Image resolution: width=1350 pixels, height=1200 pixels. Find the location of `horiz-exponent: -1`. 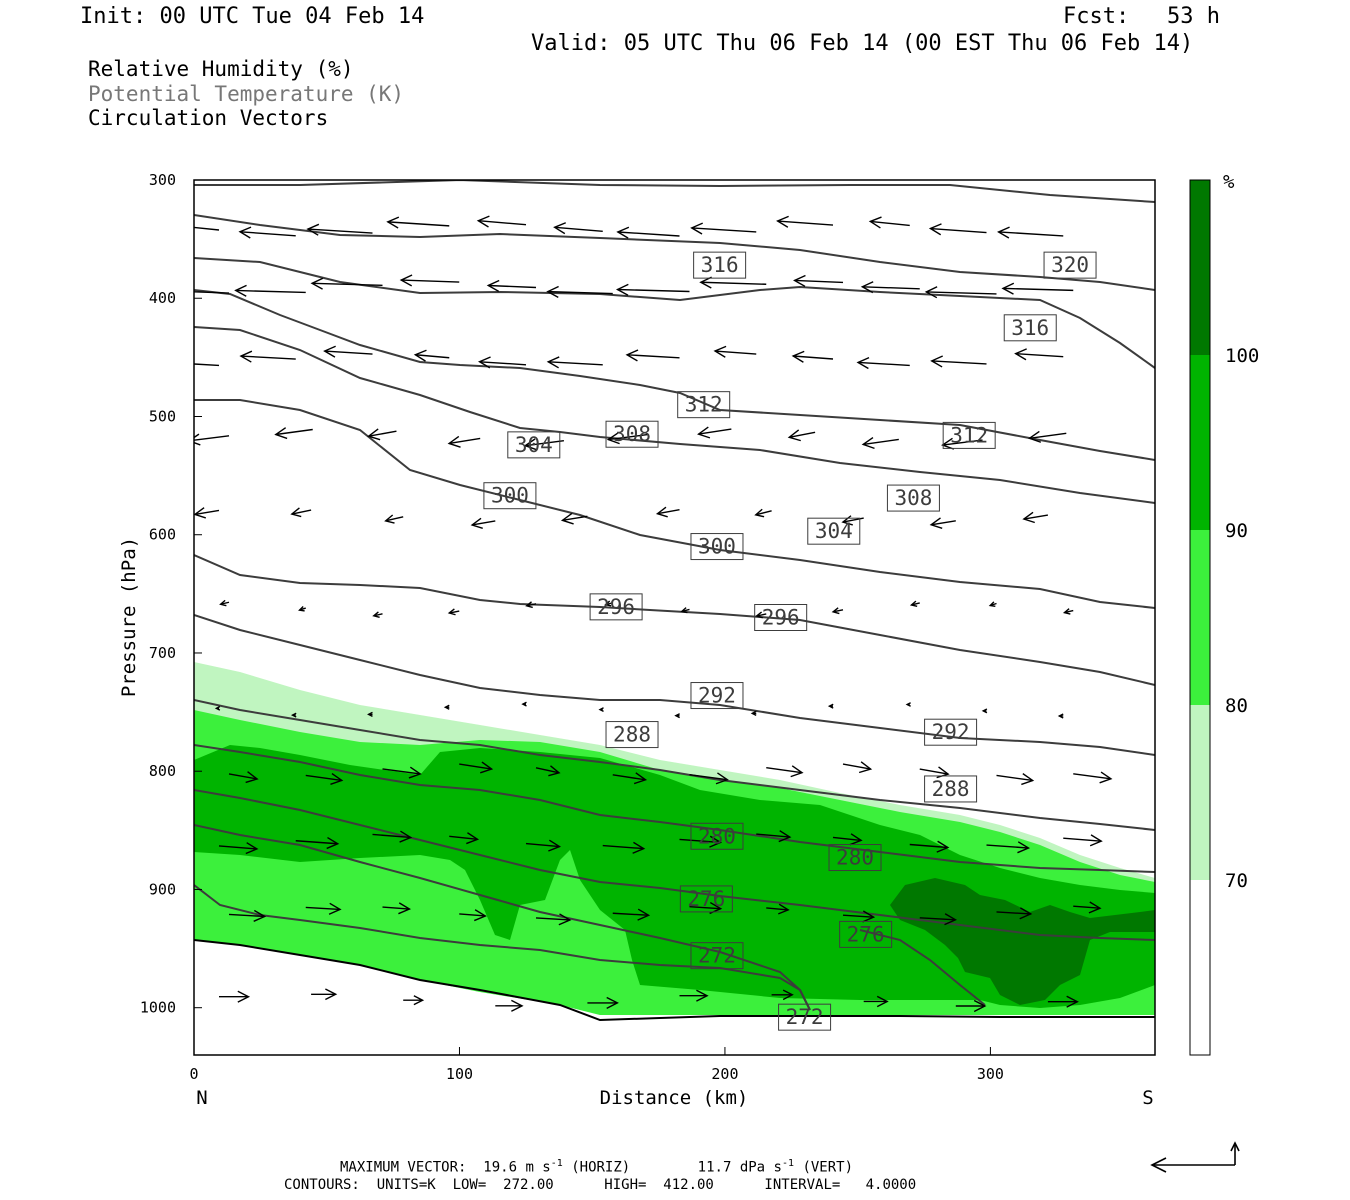

horiz-exponent: -1 is located at coordinates (556, 1163).